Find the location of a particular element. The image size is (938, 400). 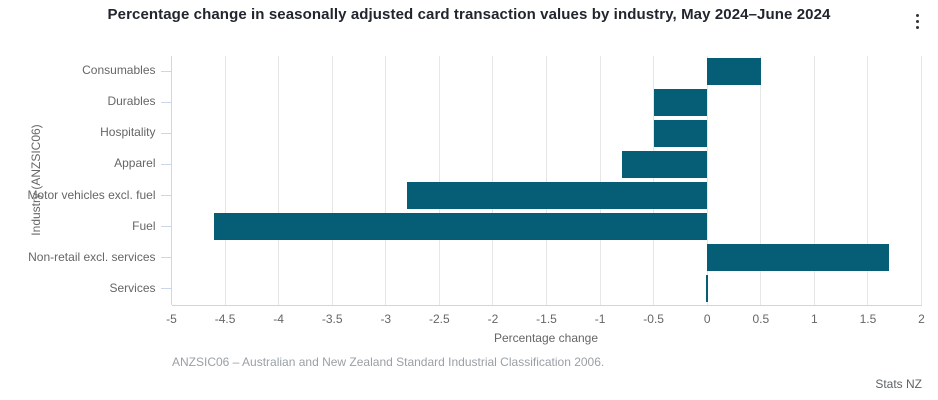

x-tick-label: -2 is located at coordinates (493, 319).